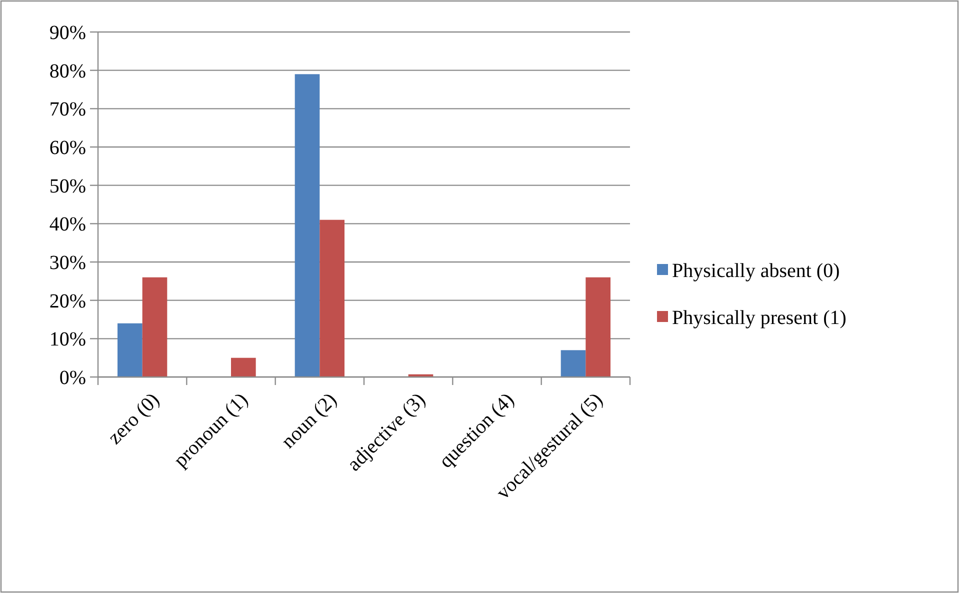 This screenshot has height=593, width=963. I want to click on legend-label: Physically absent (0), so click(756, 271).